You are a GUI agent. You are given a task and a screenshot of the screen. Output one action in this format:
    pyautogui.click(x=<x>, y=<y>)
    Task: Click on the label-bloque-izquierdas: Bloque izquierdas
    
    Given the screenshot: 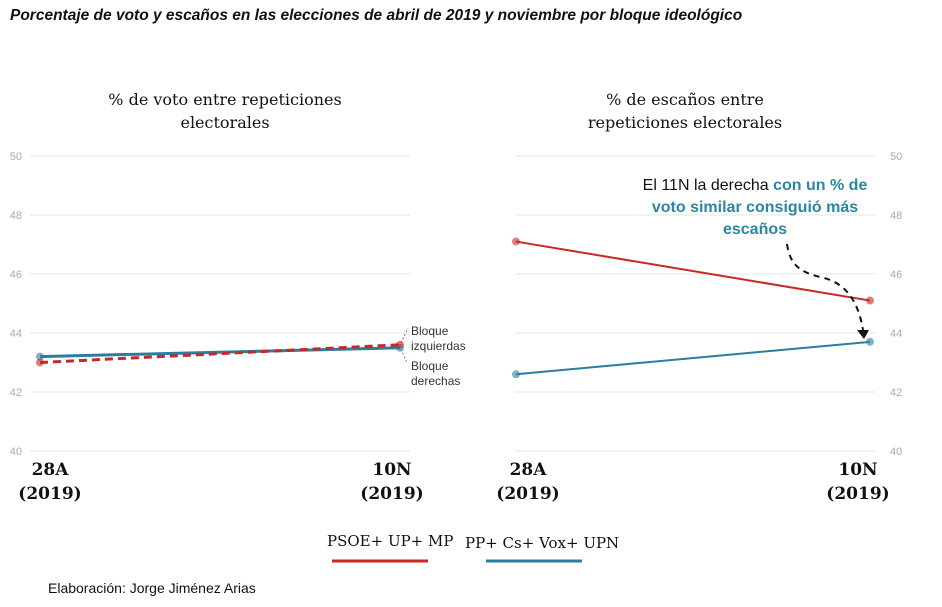 What is the action you would take?
    pyautogui.click(x=438, y=338)
    